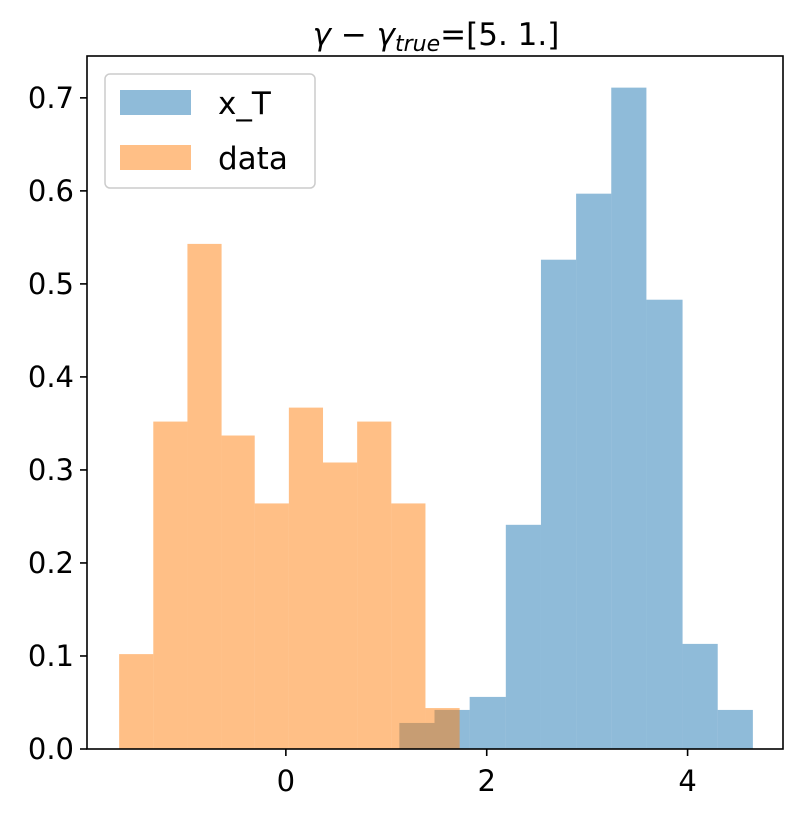 This screenshot has height=813, width=799. Describe the element at coordinates (51, 98) in the screenshot. I see `y-tick-label: 0.7` at that location.